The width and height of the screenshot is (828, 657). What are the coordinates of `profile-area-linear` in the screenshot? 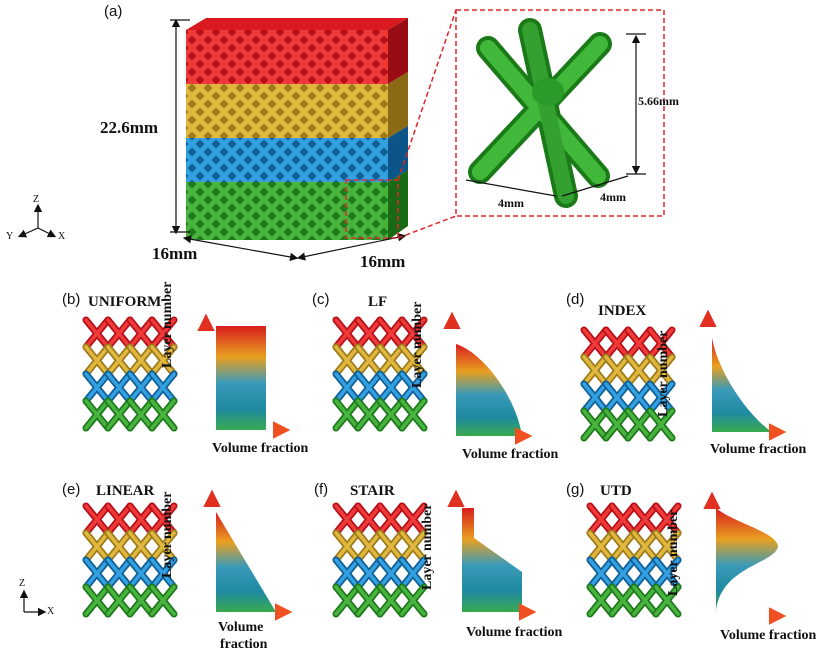 It's located at (246, 562).